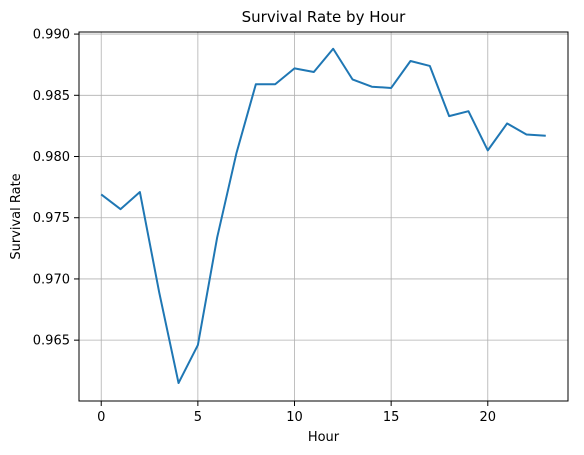  I want to click on y-axis-label: Survival Rate, so click(16, 216).